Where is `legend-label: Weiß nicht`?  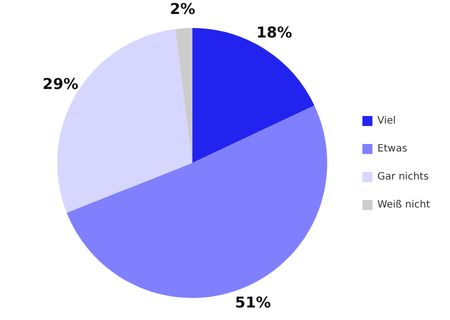 legend-label: Weiß nicht is located at coordinates (403, 205).